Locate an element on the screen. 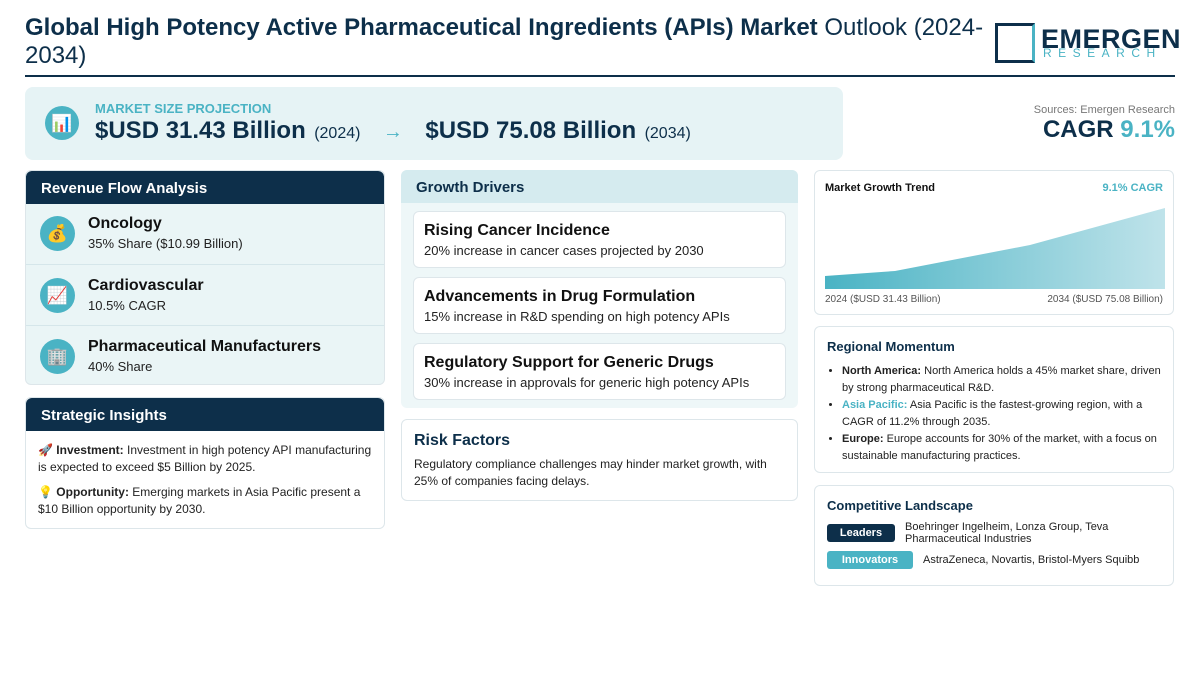 This screenshot has height=700, width=1200. item-name: Pharmaceutical Manufacturers is located at coordinates (204, 346).